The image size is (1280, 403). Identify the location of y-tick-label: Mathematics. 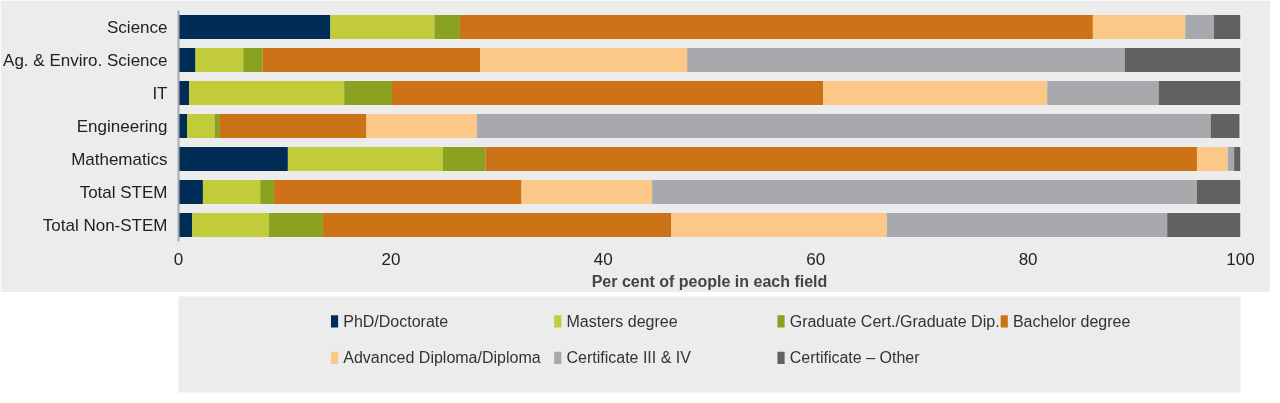
(119, 159).